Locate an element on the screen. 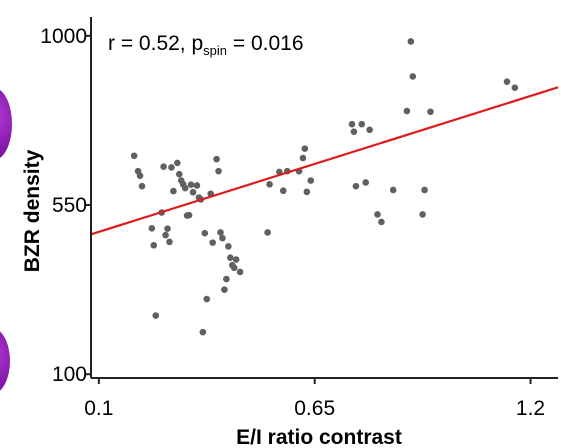  y-tick-label-1: 100 is located at coordinates (69, 374).